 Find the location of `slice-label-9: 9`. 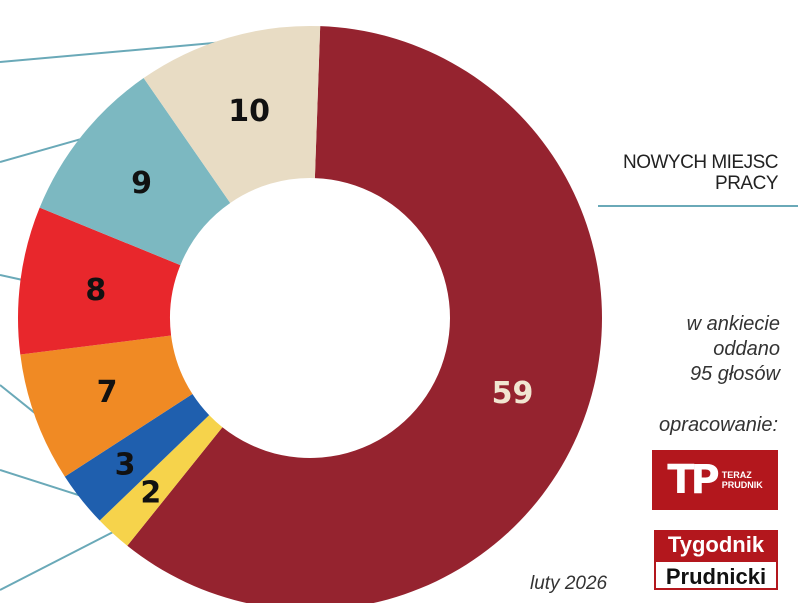

slice-label-9: 9 is located at coordinates (141, 183).